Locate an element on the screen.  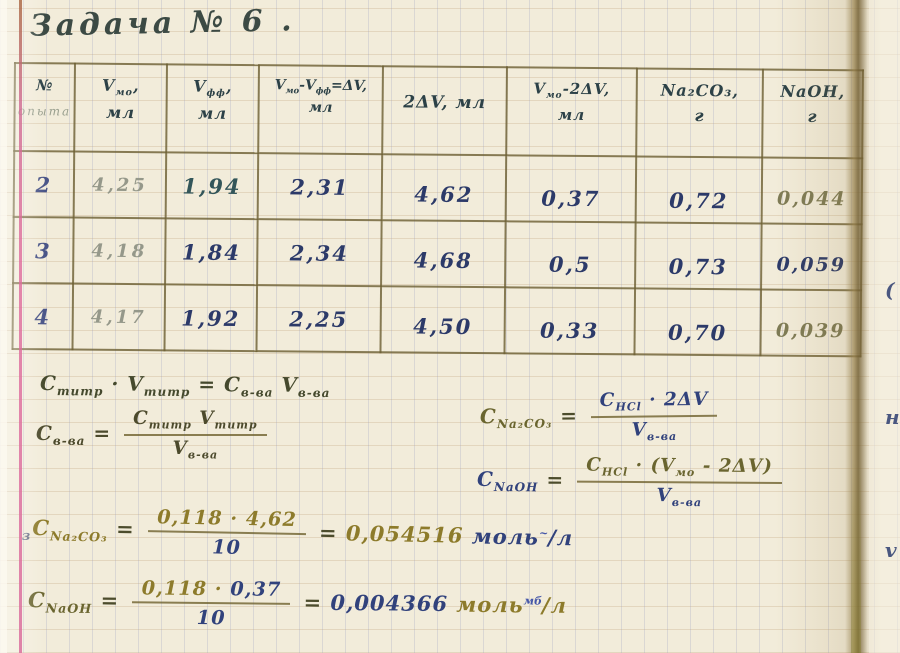
col-header-vmo: Vмо, мл is located at coordinates (120, 108).